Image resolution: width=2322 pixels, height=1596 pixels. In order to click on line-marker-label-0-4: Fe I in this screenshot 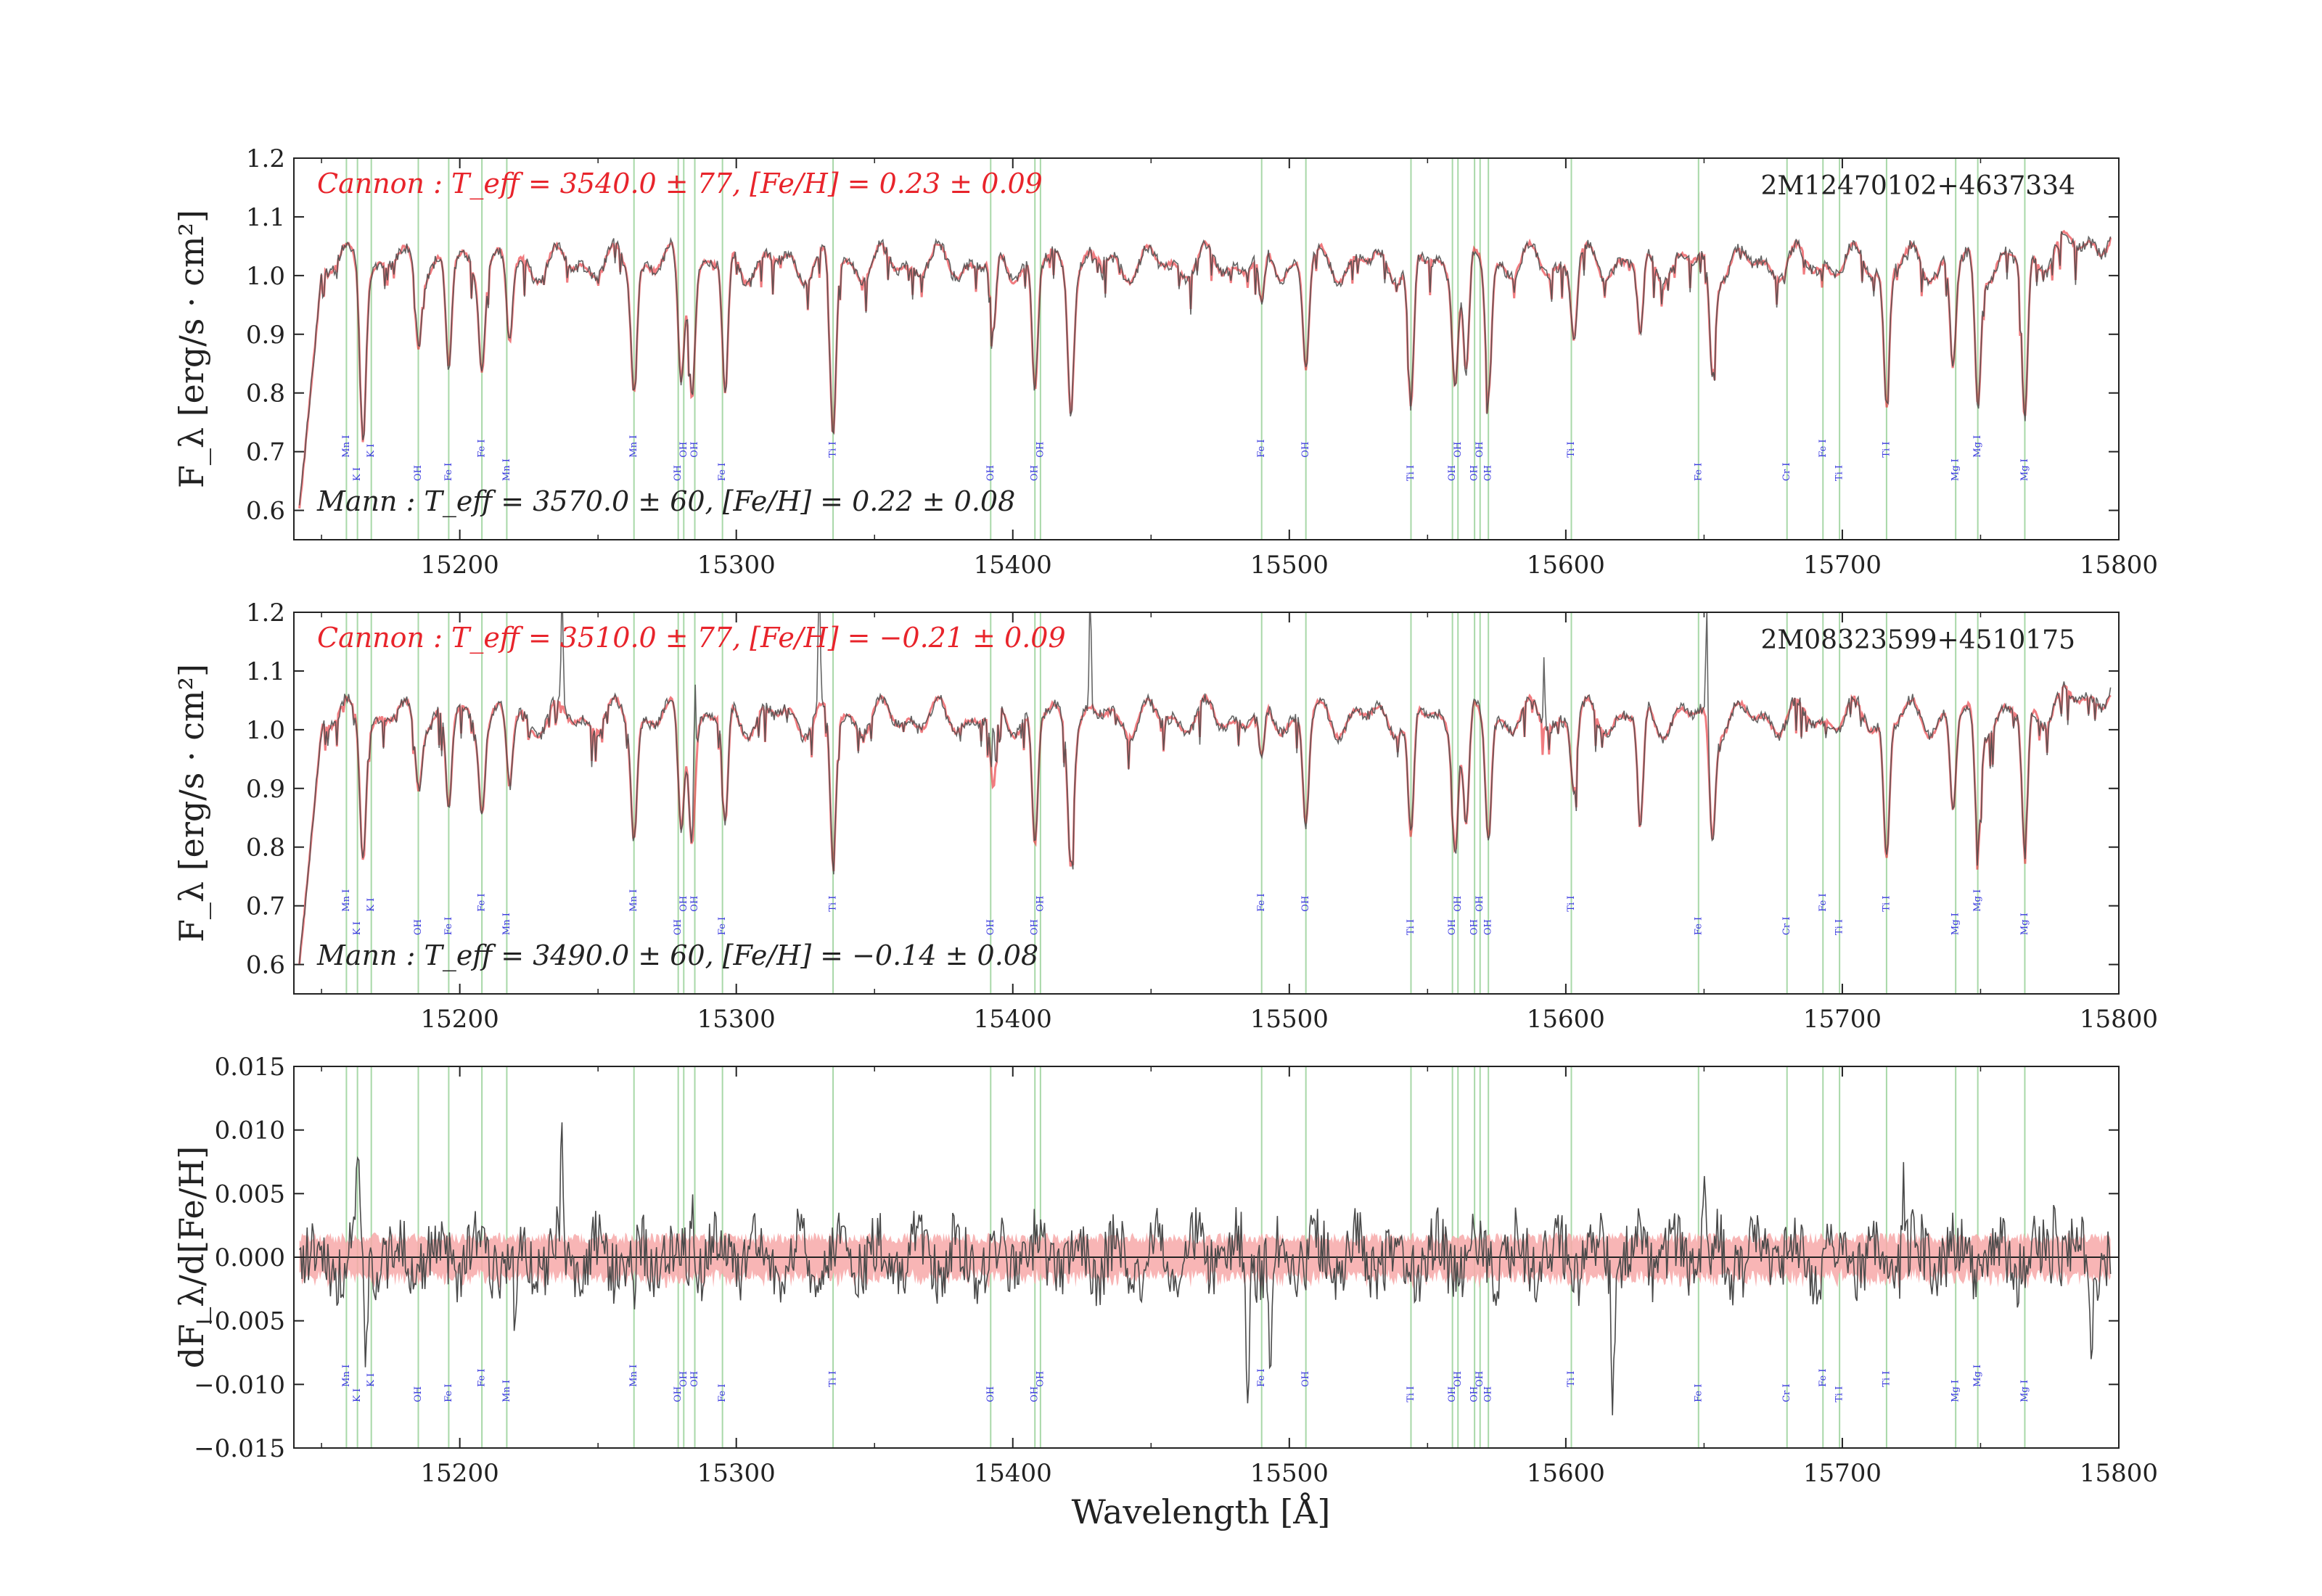, I will do `click(449, 472)`.